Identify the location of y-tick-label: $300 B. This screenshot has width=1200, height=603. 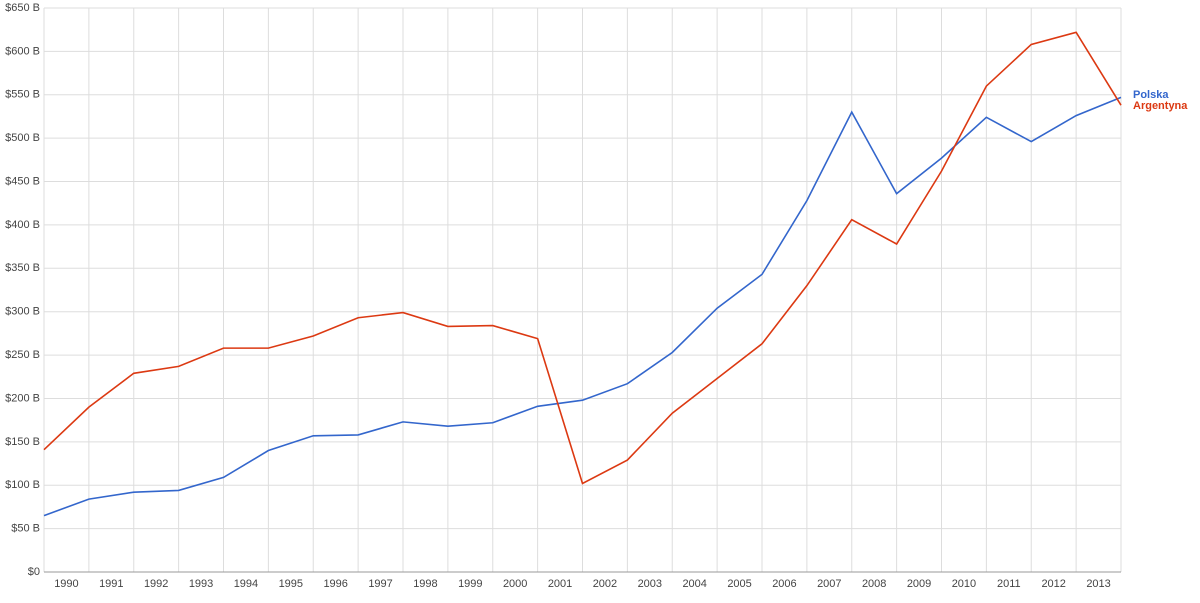
(22, 312).